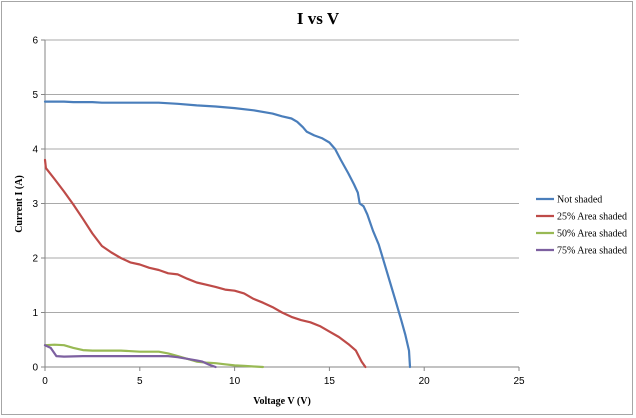  I want to click on x-tick-label-3: 15, so click(330, 381).